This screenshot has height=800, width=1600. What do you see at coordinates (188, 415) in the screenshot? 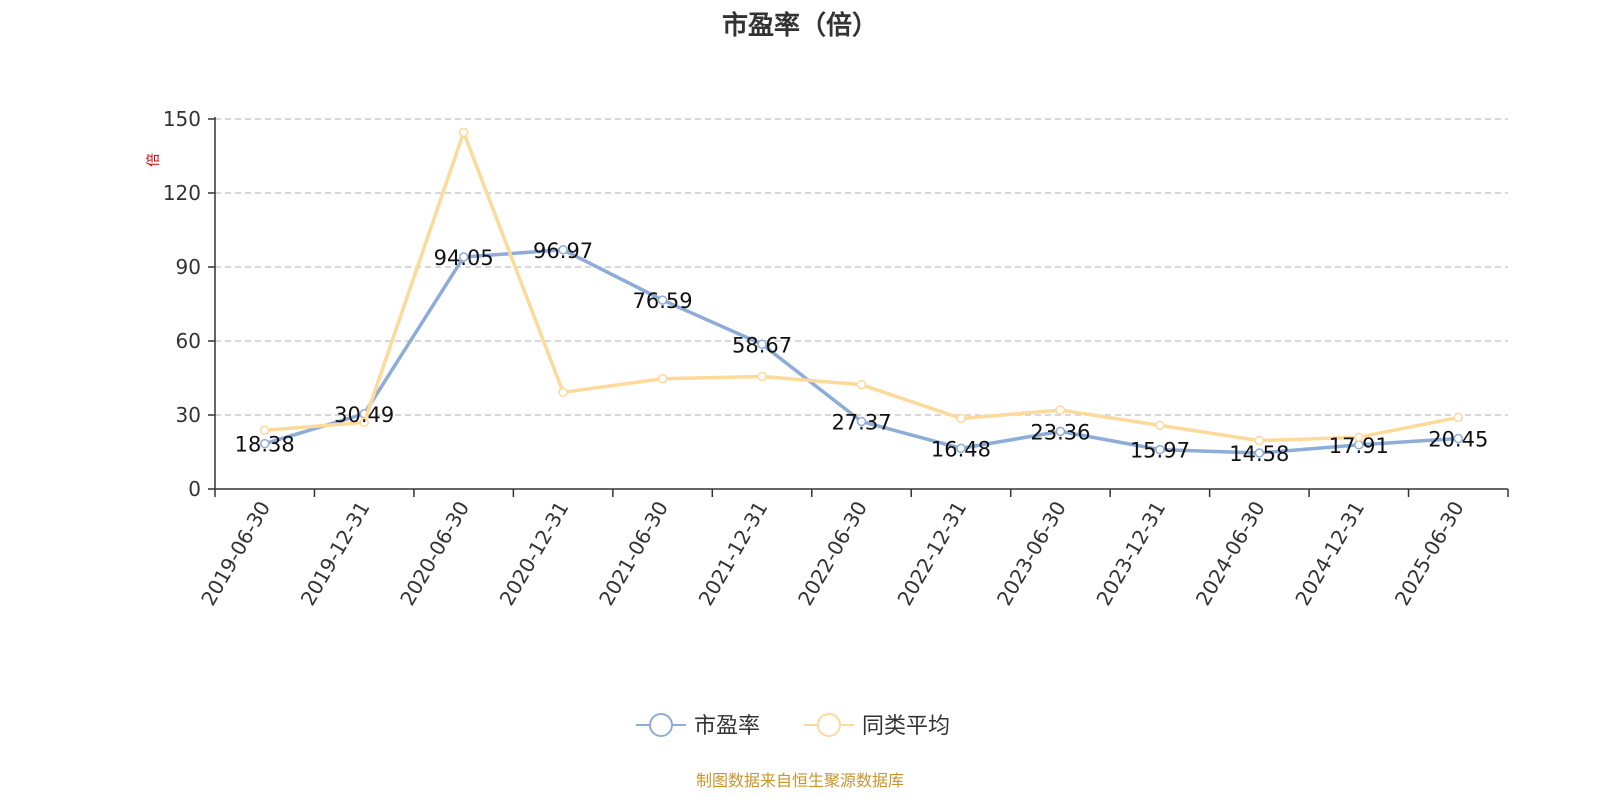
I see `y-tick-label: 30` at bounding box center [188, 415].